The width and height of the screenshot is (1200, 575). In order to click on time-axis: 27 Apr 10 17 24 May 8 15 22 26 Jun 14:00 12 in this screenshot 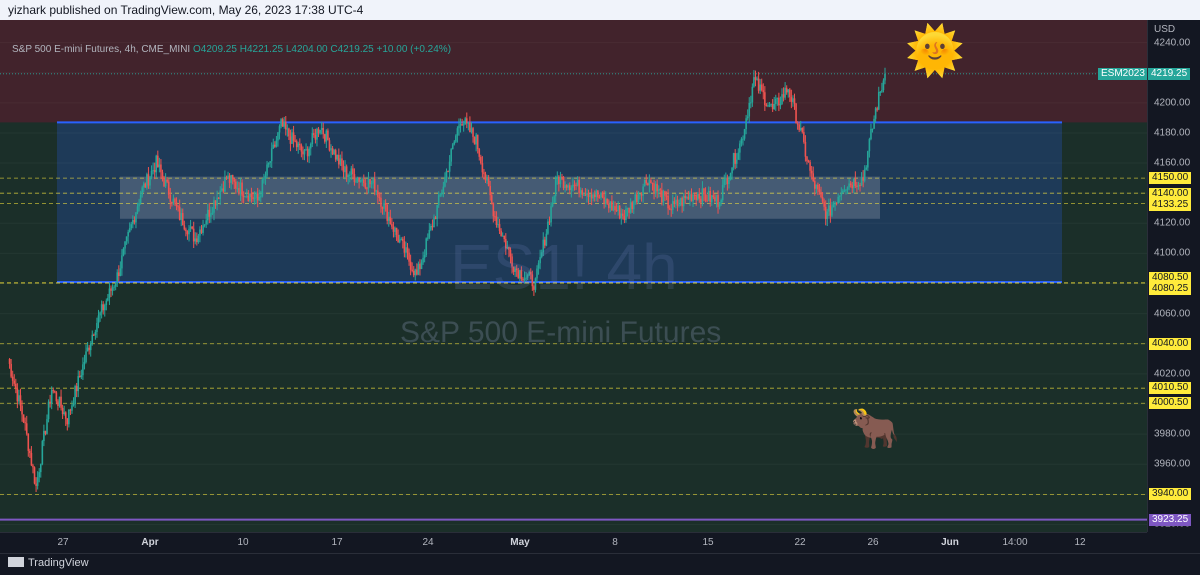, I will do `click(573, 542)`.